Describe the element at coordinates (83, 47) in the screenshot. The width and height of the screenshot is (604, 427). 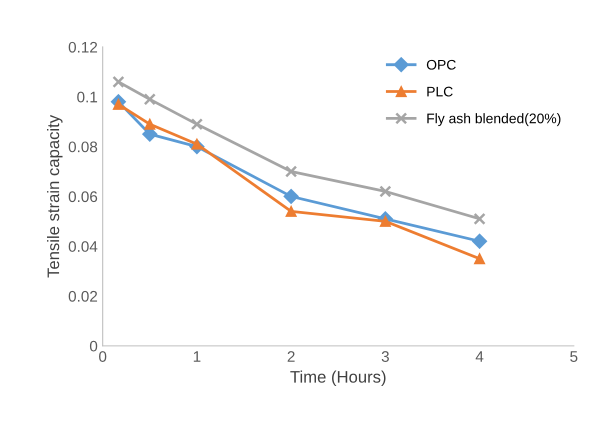
I see `y-tick-label: 0.12` at that location.